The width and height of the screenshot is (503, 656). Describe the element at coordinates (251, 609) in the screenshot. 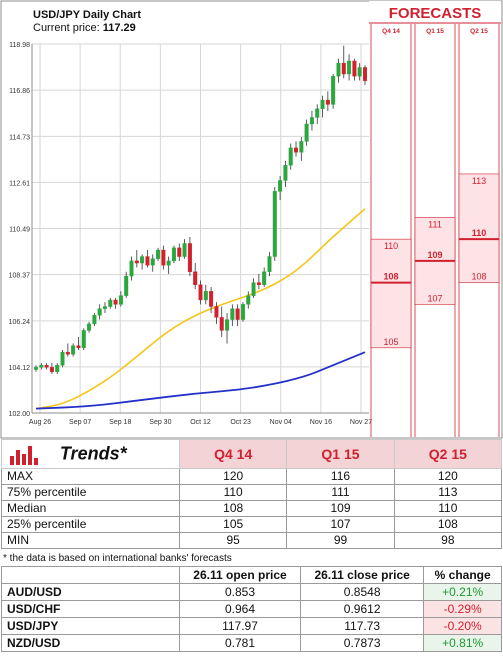

I see `fx-row: USD/CHF 0.964 0.9612 -0.29%` at that location.